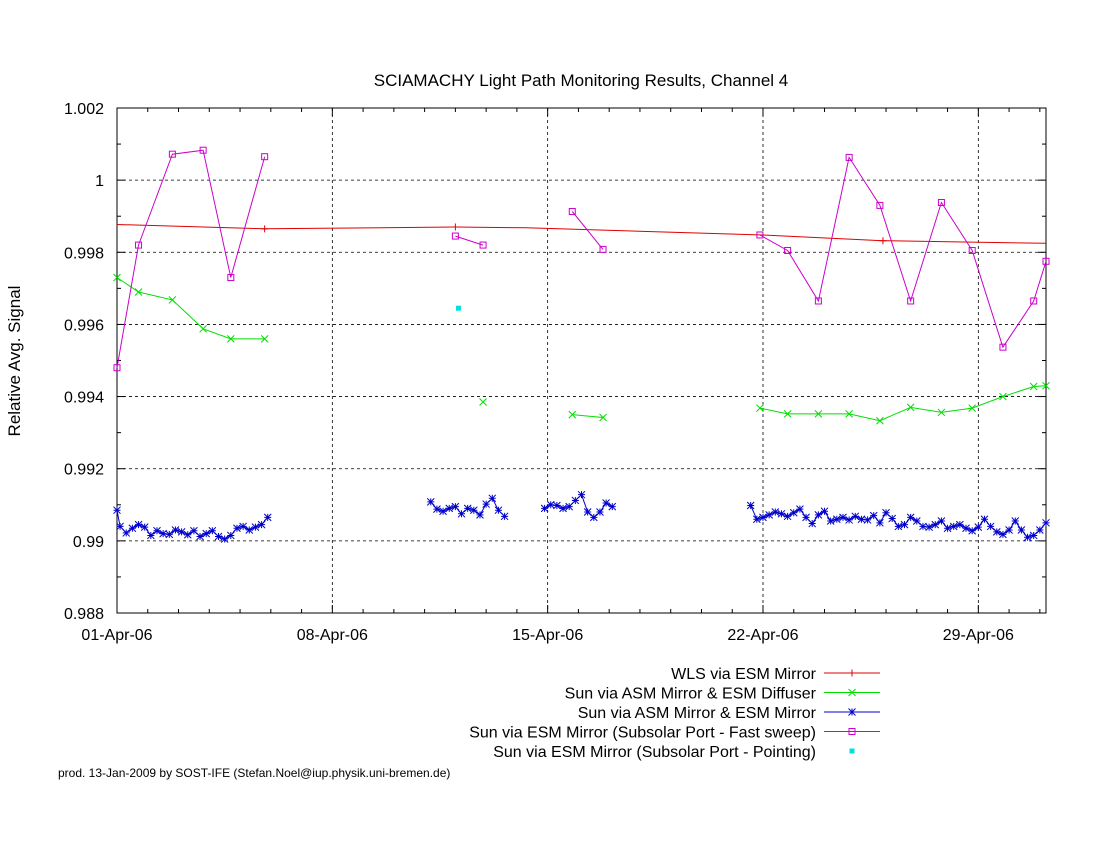 This screenshot has height=850, width=1100. I want to click on legend-entry-label: WLS via ESM Mirror, so click(744, 674).